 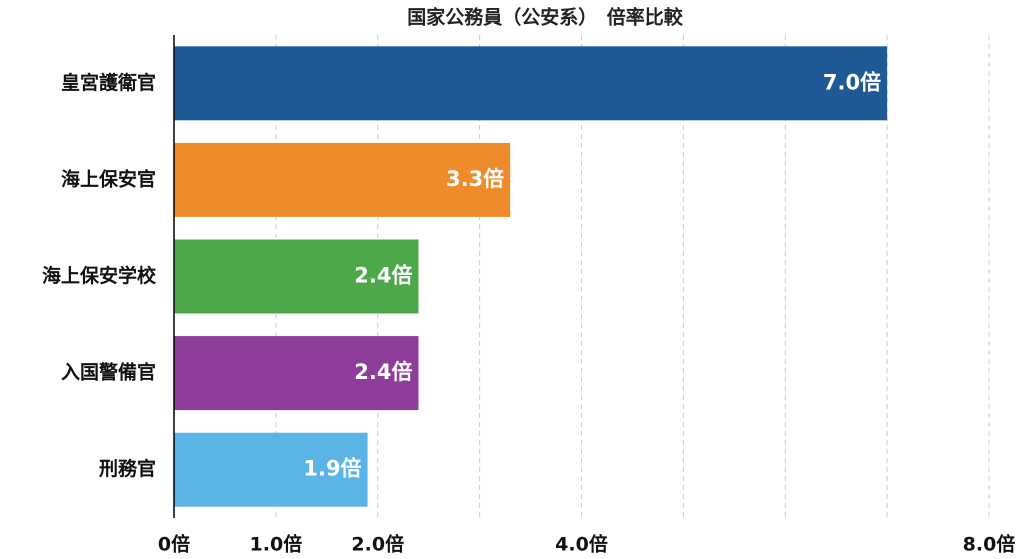 I want to click on y-tick-label: 刑務官, so click(x=127, y=468).